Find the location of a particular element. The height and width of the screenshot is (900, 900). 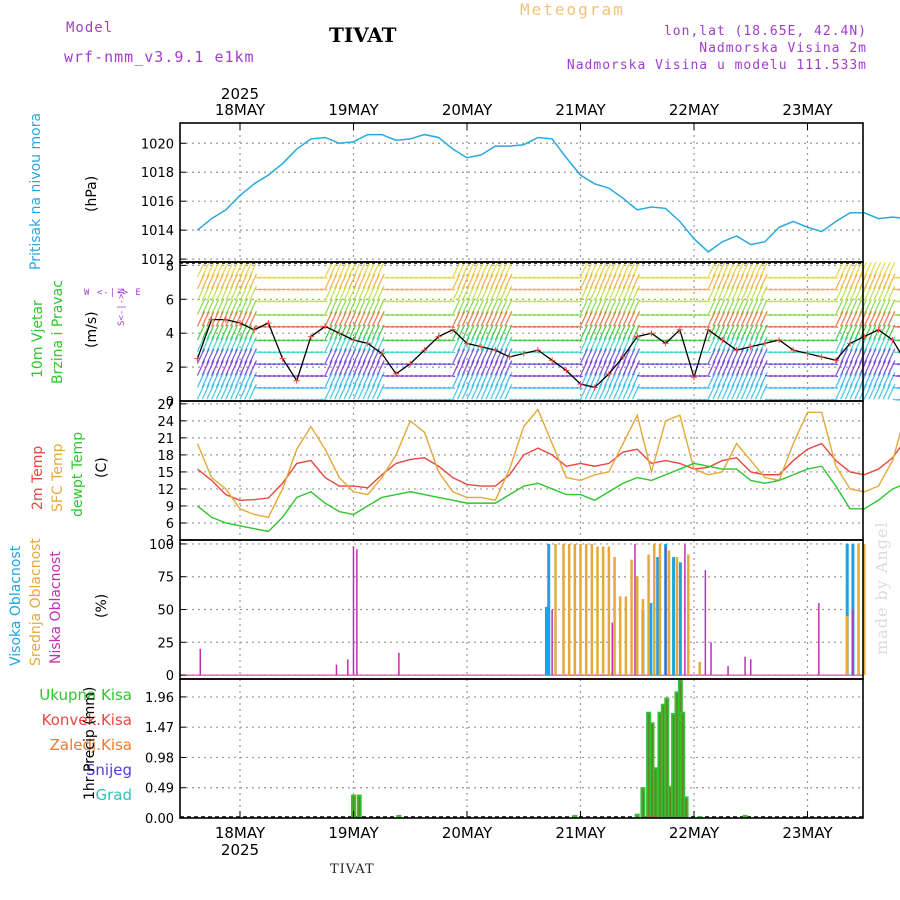

wind-speed-line is located at coordinates (548, 353).